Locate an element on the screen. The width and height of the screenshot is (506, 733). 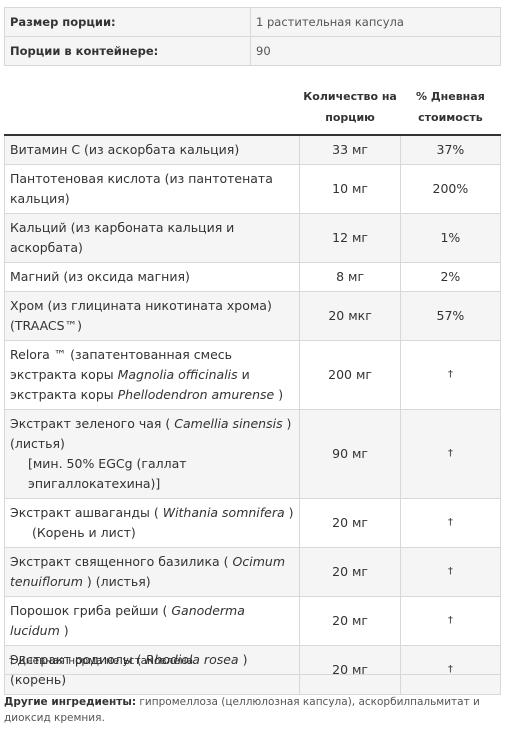
ingredient-dv: 2% is located at coordinates (450, 277).